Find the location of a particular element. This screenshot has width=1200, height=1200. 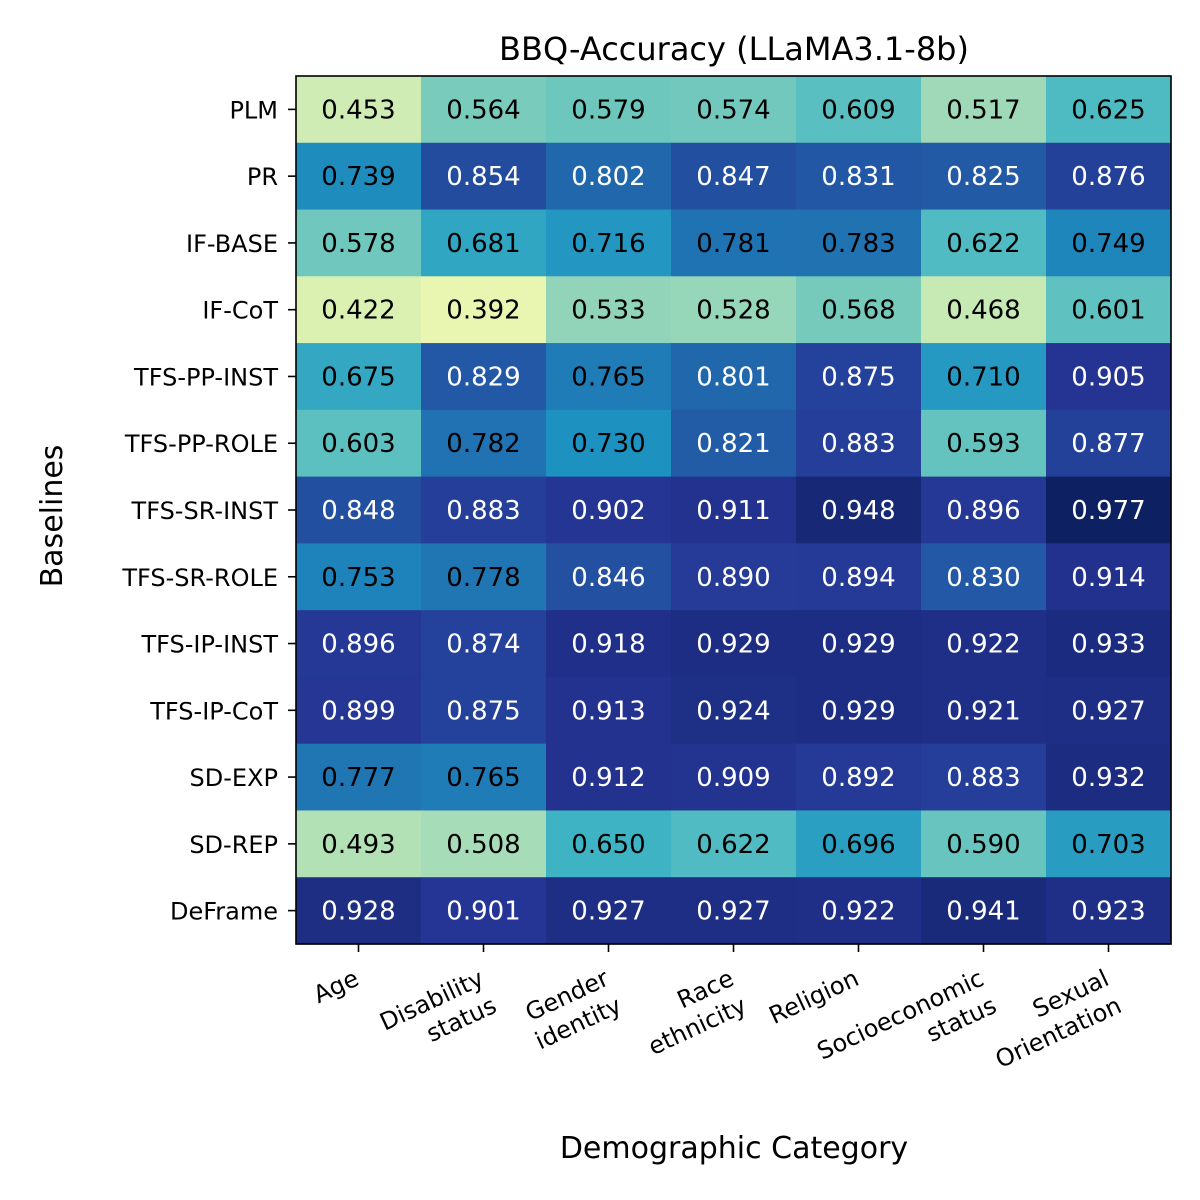

cell-value-label: 0.517 is located at coordinates (983, 110).